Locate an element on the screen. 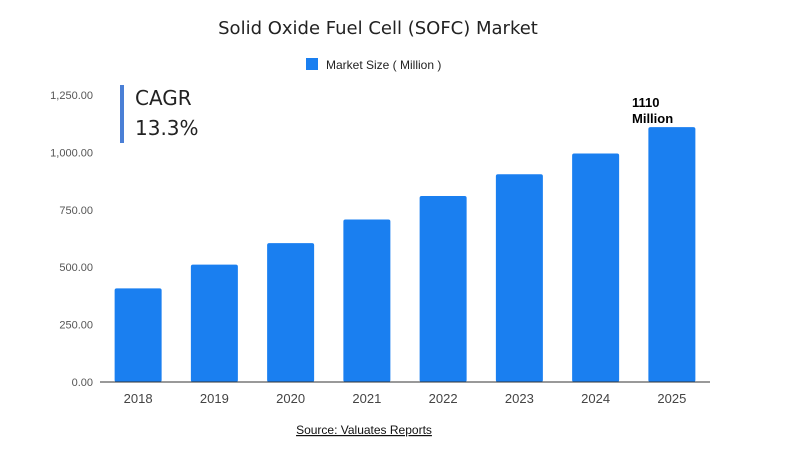 The width and height of the screenshot is (800, 450). bar-2024 is located at coordinates (596, 267).